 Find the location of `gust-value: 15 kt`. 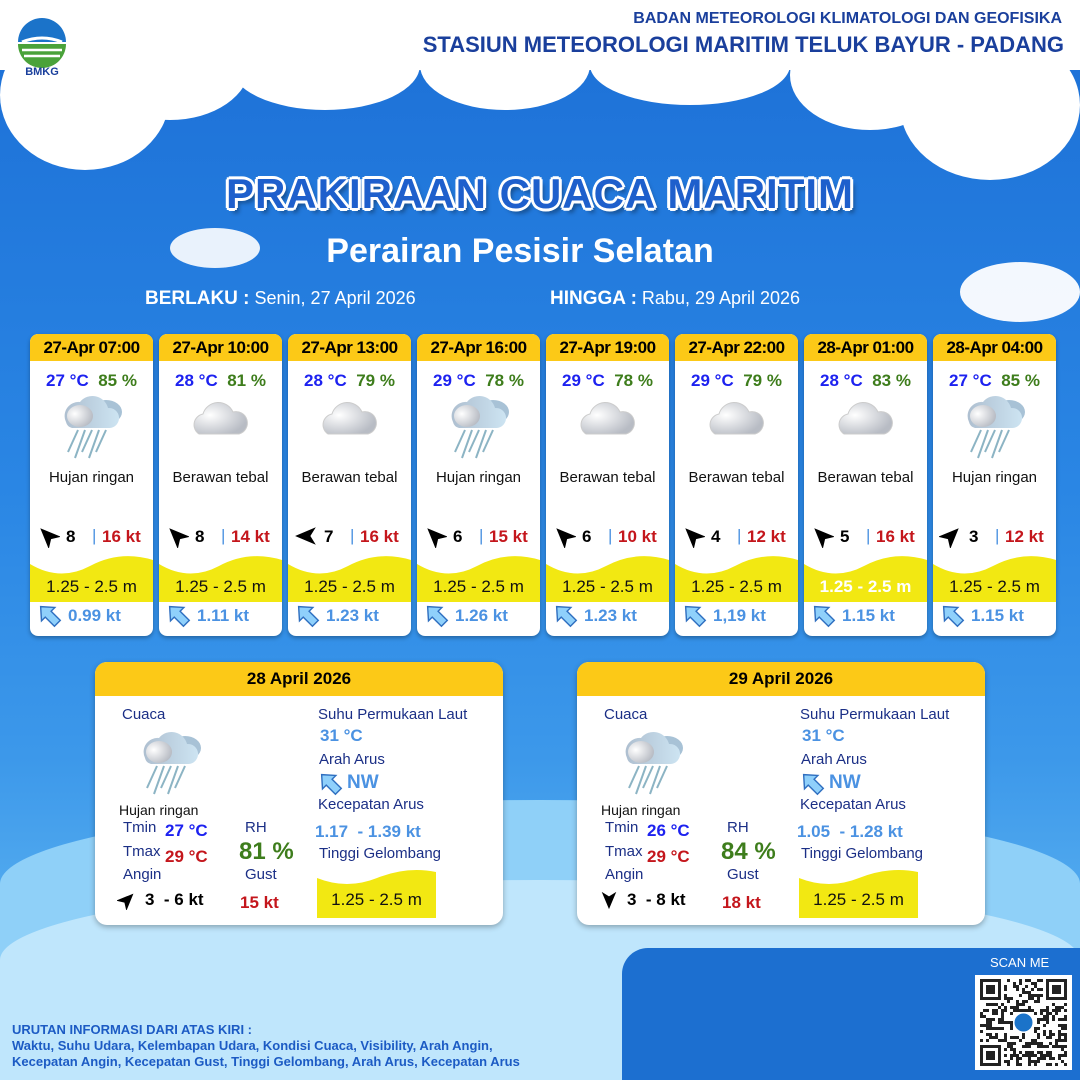

gust-value: 15 kt is located at coordinates (259, 902).